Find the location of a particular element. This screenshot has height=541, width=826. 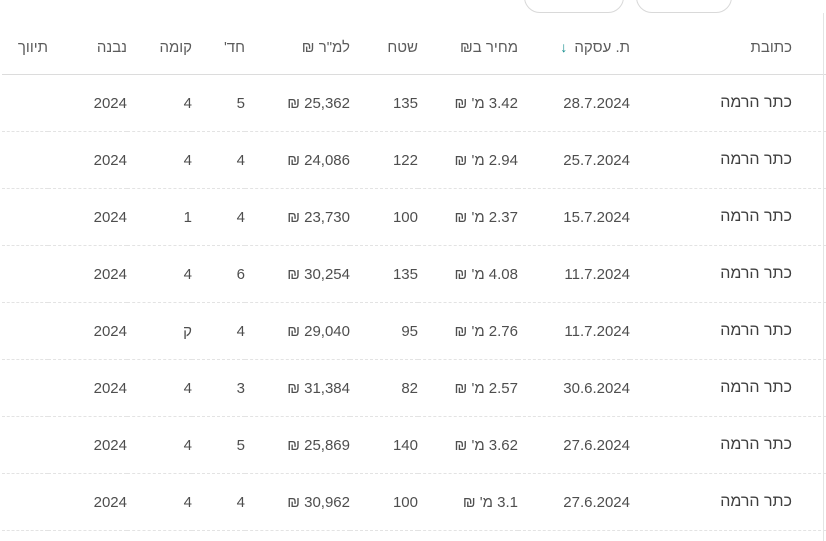

column-header-price-per-sqm-label: ₪ למ"ר is located at coordinates (325, 47).